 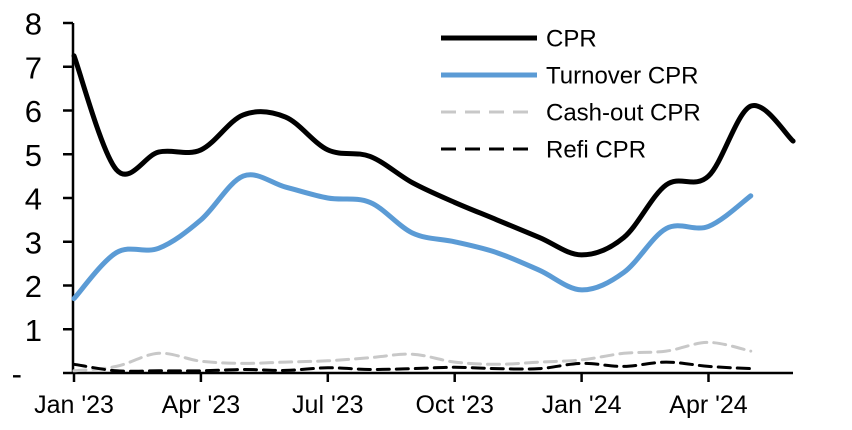 I want to click on y-tick-label: 7, so click(x=33, y=67).